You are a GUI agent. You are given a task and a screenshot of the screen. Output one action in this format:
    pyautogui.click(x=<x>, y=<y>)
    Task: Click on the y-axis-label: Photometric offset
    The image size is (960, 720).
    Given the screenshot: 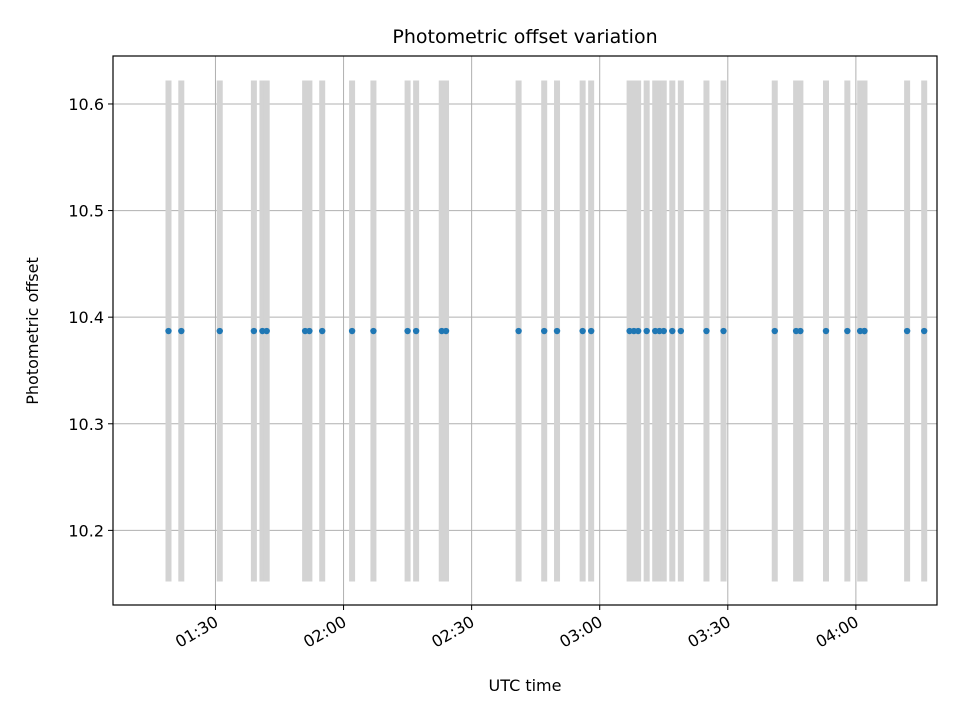 What is the action you would take?
    pyautogui.click(x=32, y=331)
    